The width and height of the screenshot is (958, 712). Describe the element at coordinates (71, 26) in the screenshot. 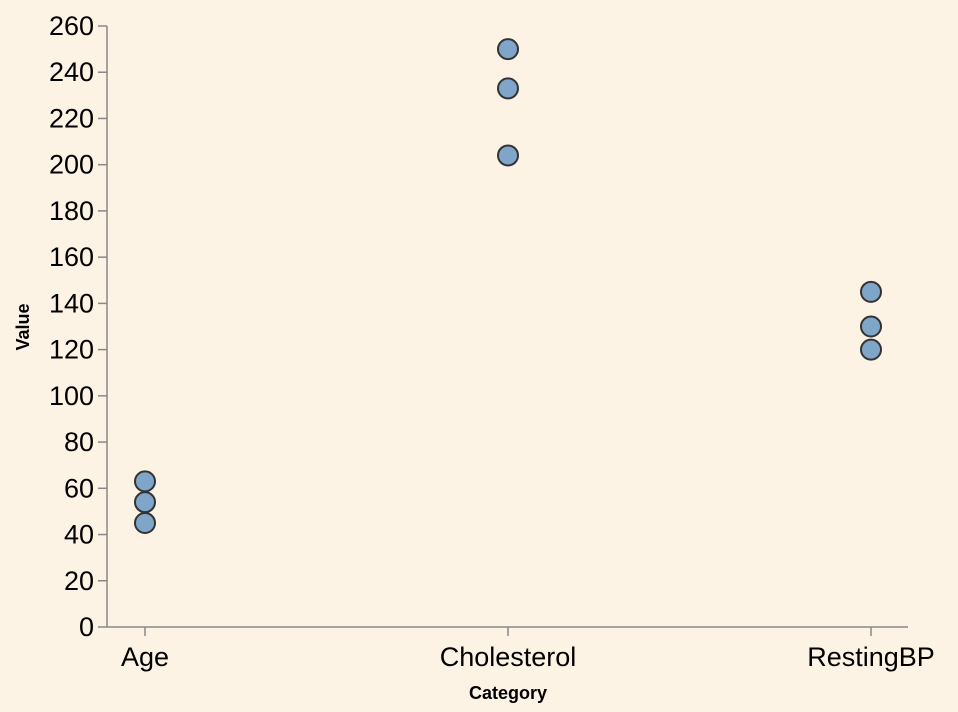

I see `y-tick-label: 260` at that location.